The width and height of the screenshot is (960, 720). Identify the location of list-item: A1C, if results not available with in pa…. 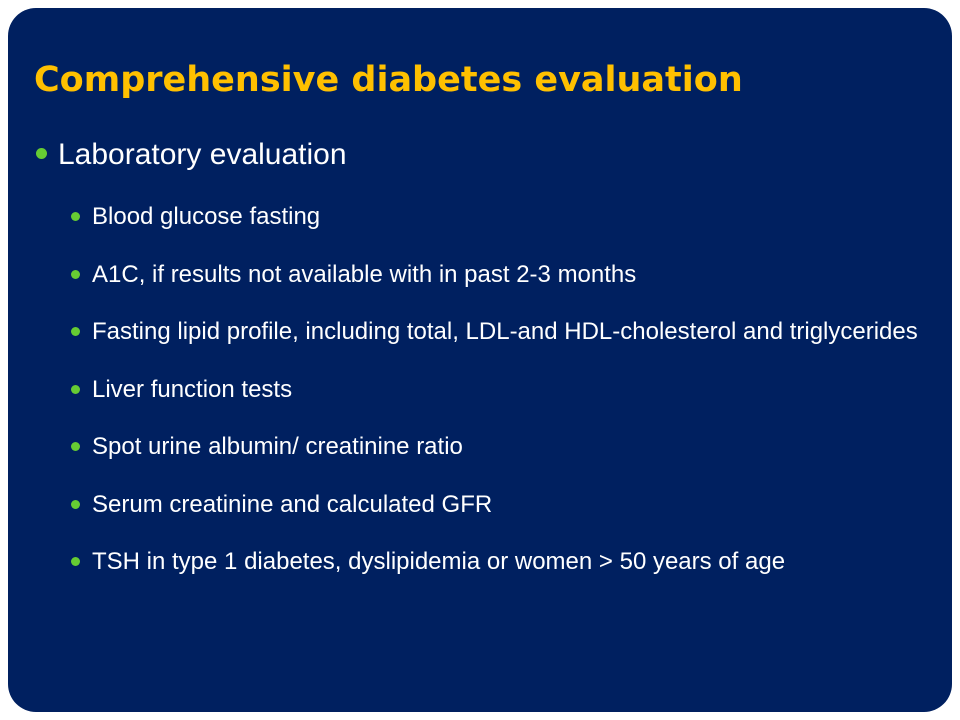
(497, 275).